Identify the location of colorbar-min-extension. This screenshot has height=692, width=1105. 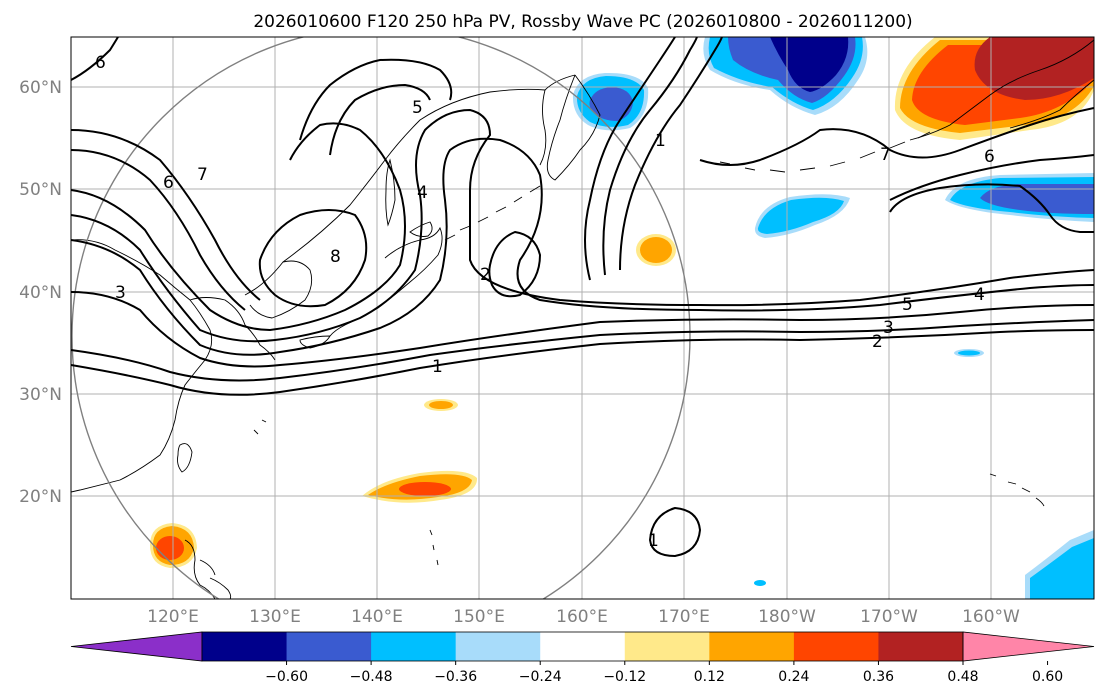
(136, 646).